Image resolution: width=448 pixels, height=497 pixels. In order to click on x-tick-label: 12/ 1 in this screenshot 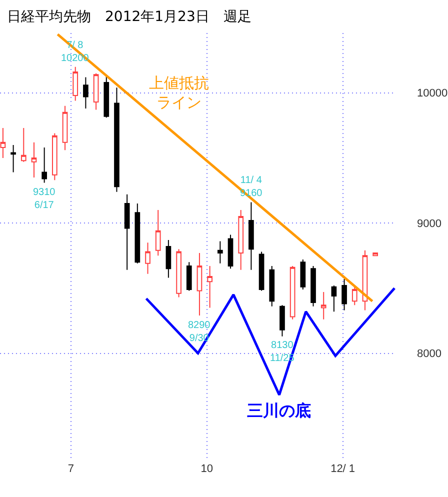, I will do `click(343, 469)`.